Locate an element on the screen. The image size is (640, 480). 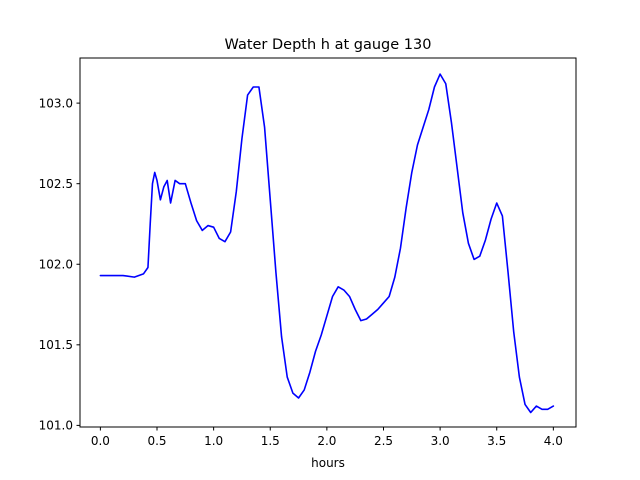
x-axis-label: hours is located at coordinates (328, 463).